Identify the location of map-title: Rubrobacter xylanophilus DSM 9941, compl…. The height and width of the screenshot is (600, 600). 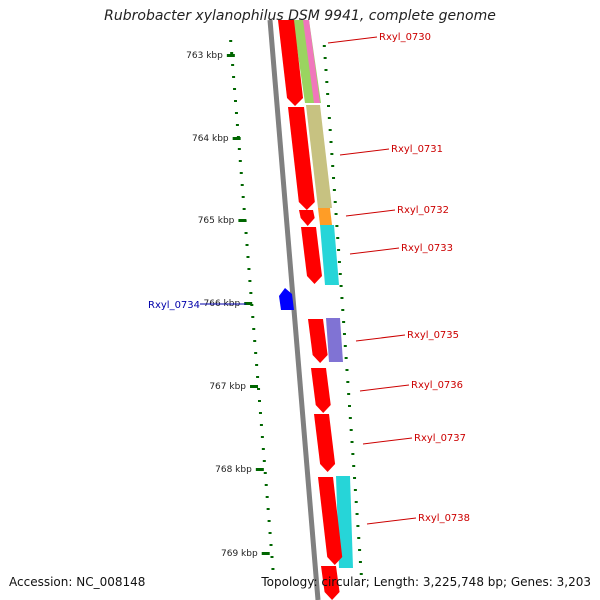
(300, 16).